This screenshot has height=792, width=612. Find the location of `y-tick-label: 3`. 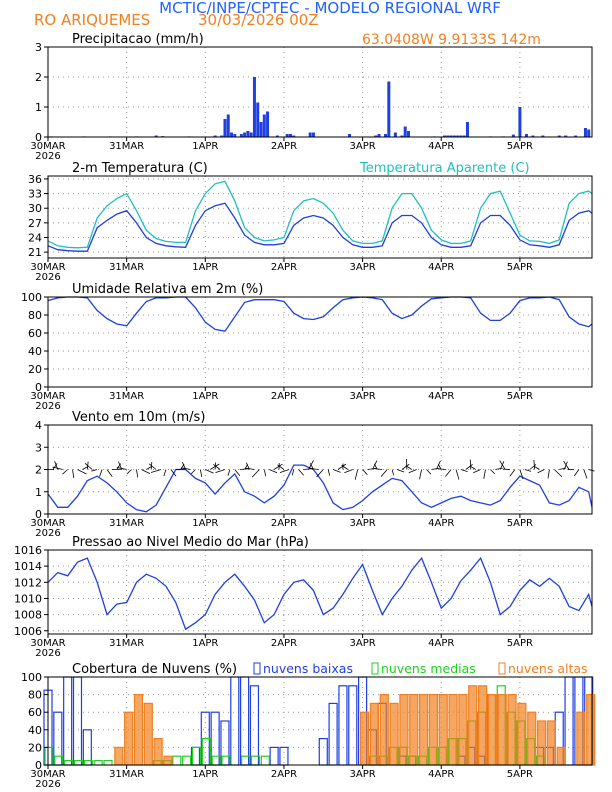

y-tick-label: 3 is located at coordinates (38, 47).